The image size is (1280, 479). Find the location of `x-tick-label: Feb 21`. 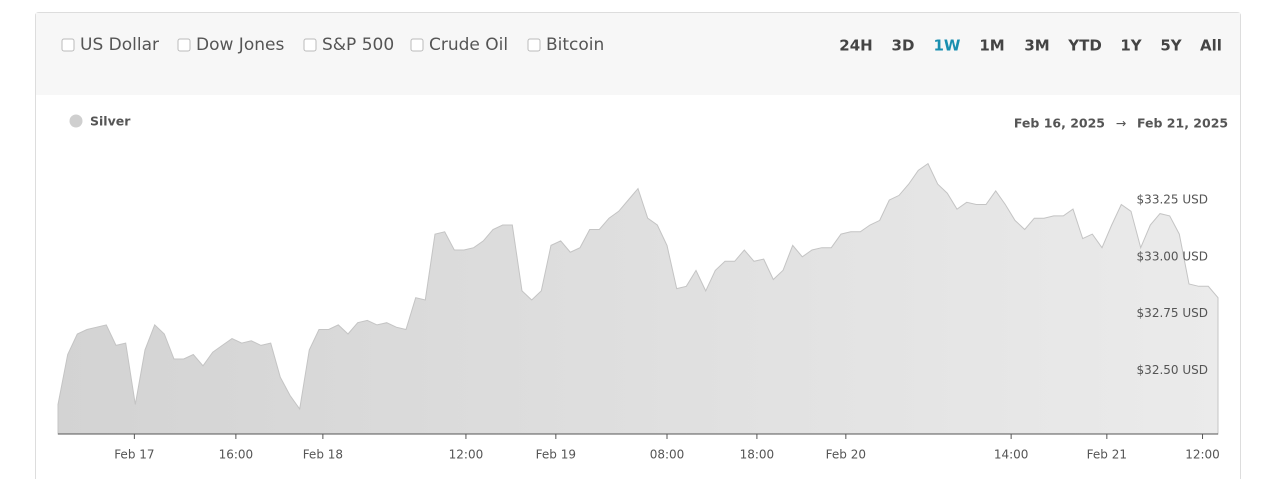

x-tick-label: Feb 21 is located at coordinates (1107, 455).